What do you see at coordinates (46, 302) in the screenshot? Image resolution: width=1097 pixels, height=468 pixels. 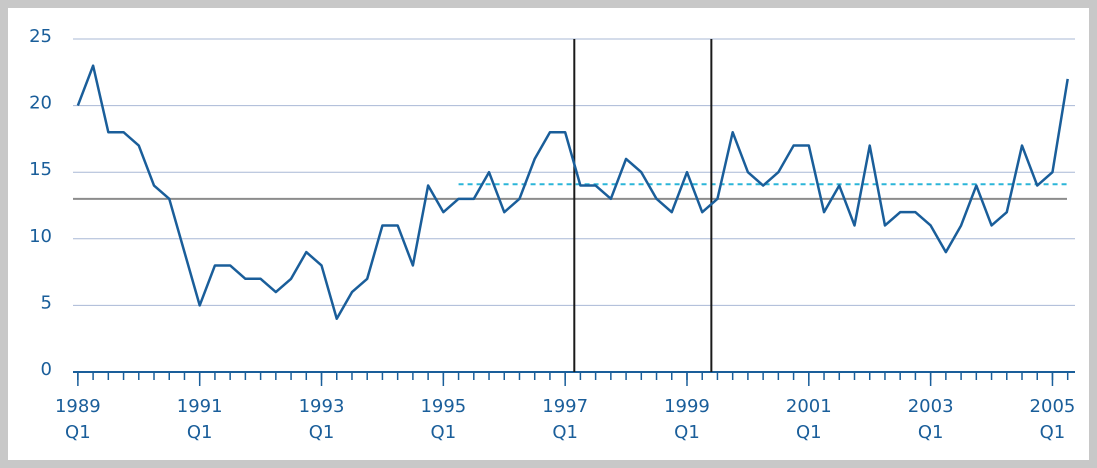 I see `y-tick-label: 5` at bounding box center [46, 302].